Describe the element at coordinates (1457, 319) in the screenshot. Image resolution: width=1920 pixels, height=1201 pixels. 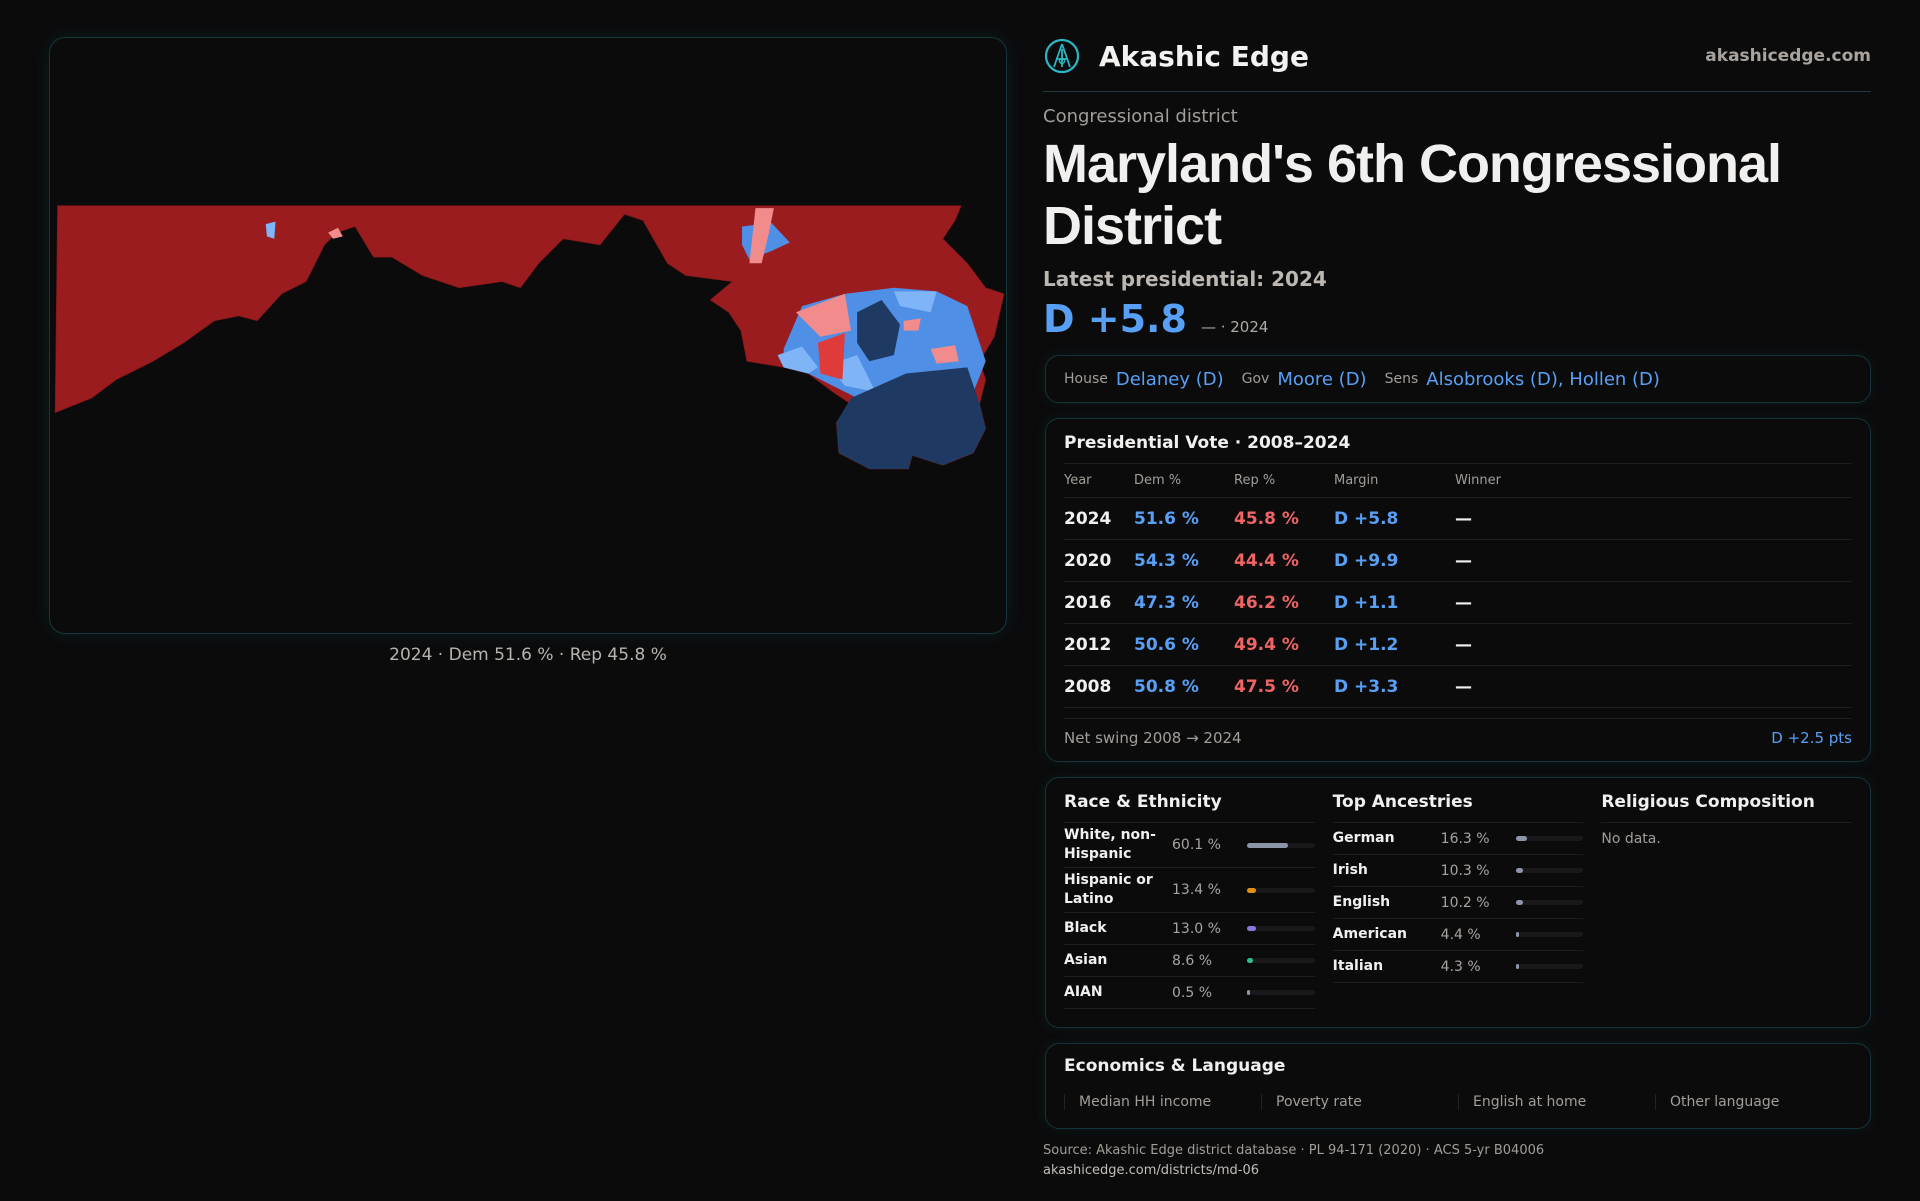
I see `latest-margin-line: D +5.8 — · 2024` at that location.